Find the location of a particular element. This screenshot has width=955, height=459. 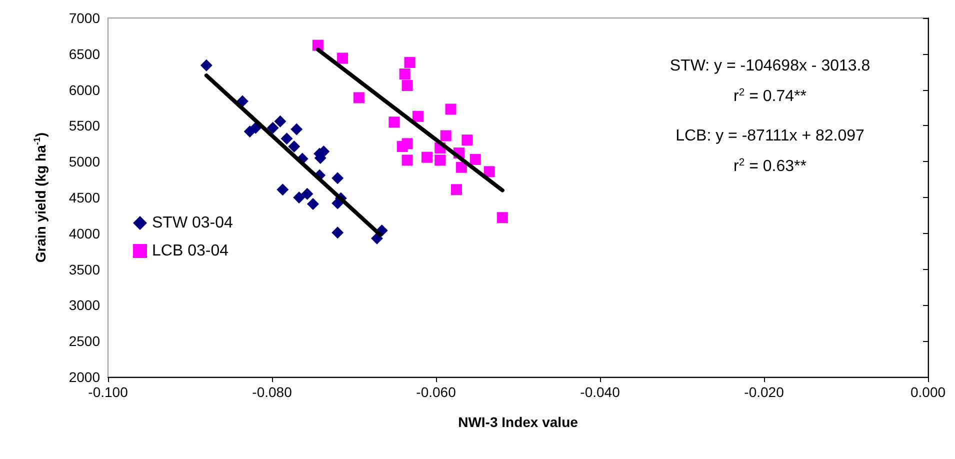

x-axis-title: NWI-3 Index value is located at coordinates (518, 422).